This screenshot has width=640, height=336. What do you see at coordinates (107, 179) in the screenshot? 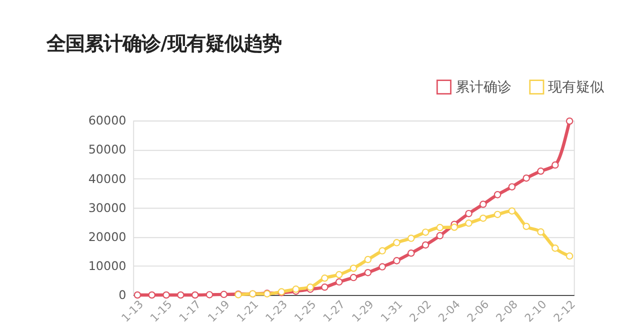
I see `y-tick-label: 40000` at bounding box center [107, 179].